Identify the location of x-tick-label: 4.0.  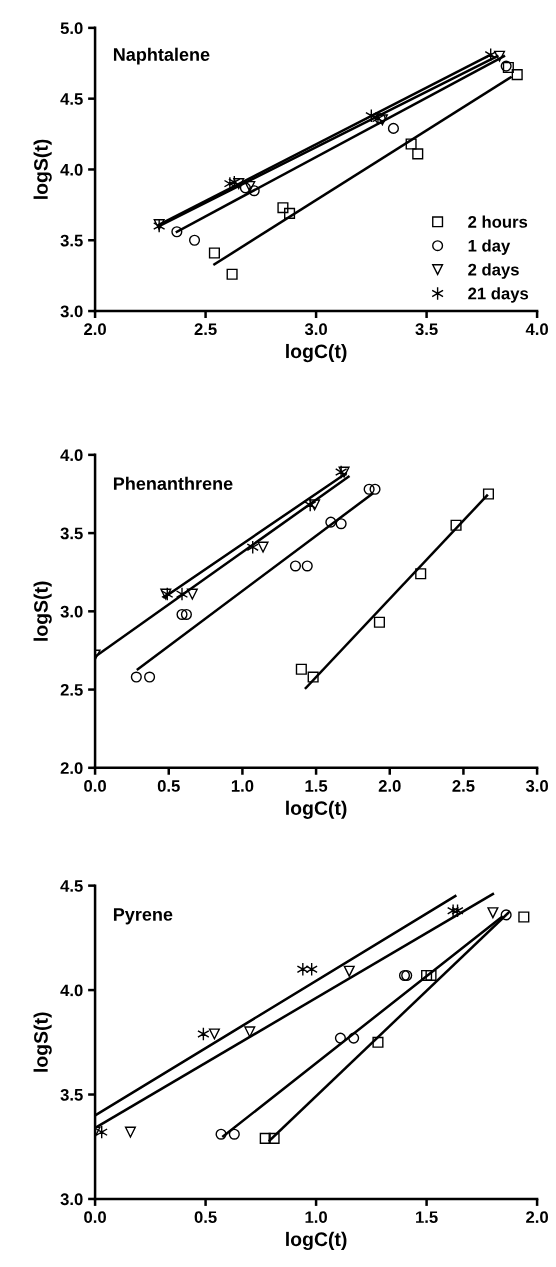
(536, 329).